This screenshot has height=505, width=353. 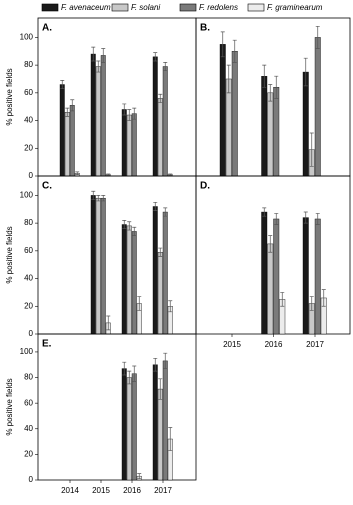 I want to click on panel-label: C., so click(x=47, y=186).